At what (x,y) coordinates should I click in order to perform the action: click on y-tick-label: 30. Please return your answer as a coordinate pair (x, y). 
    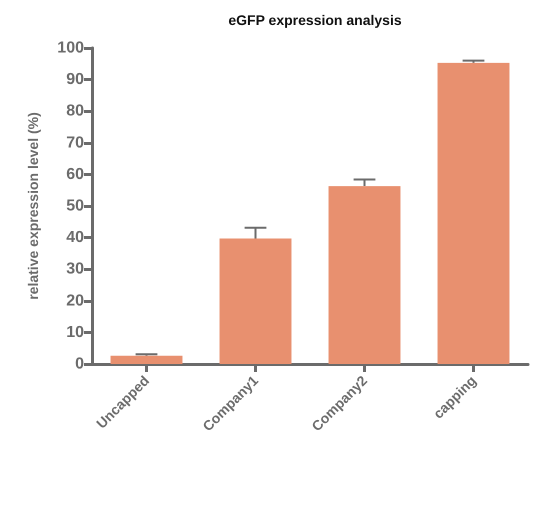
    Looking at the image, I should click on (75, 269).